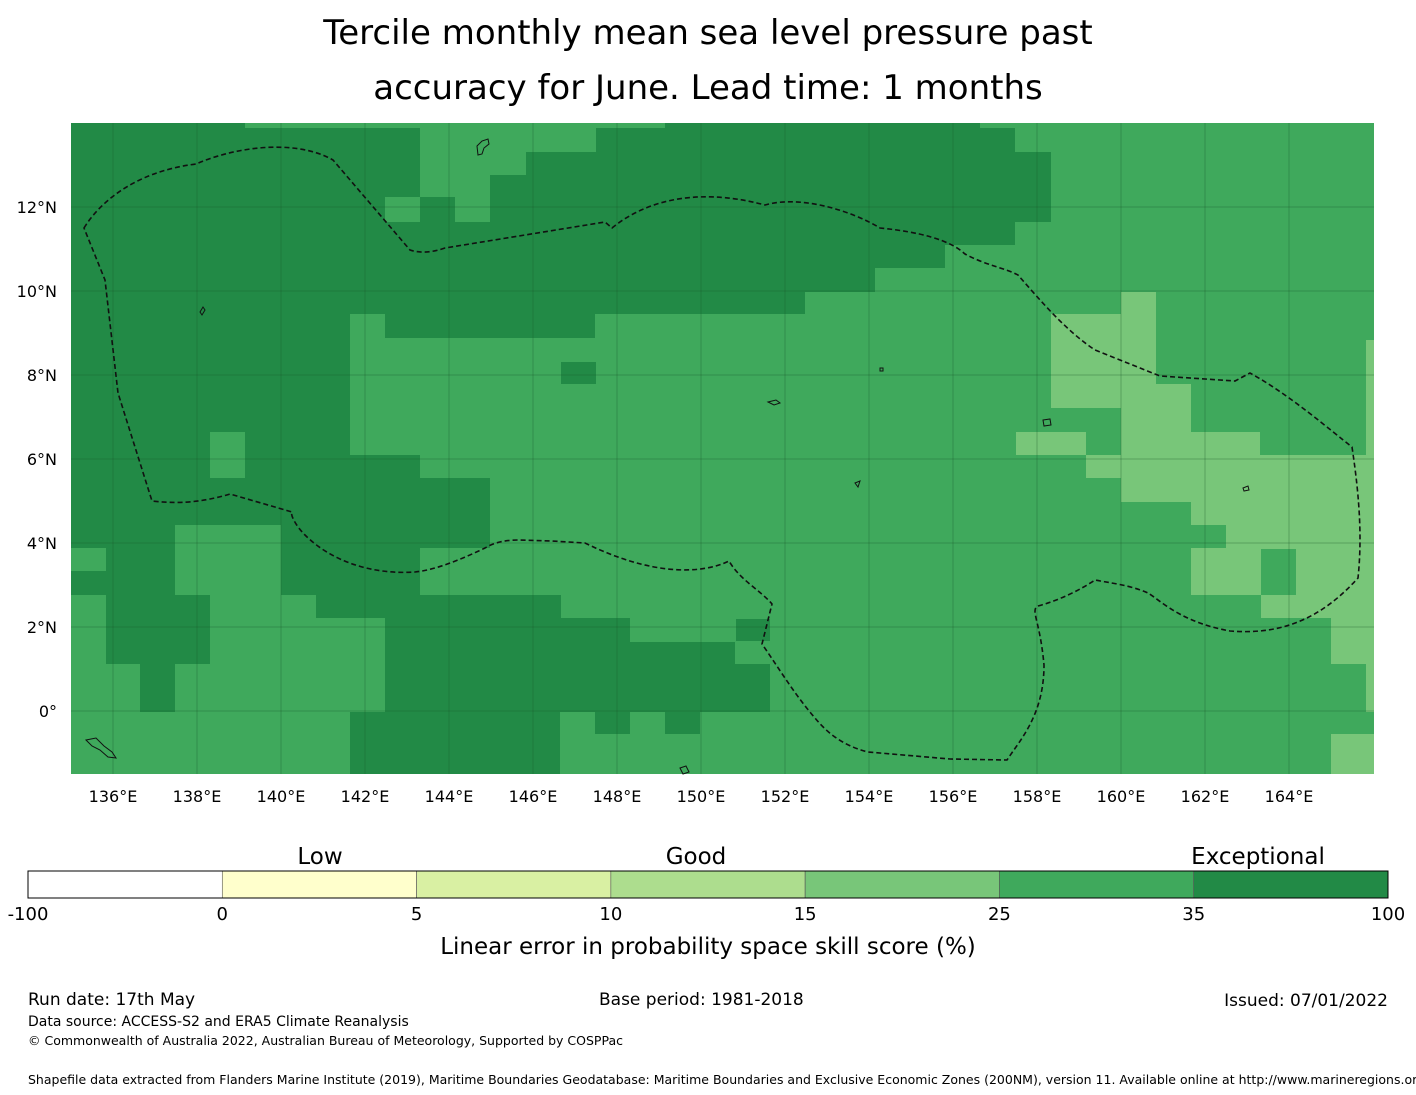  What do you see at coordinates (953, 796) in the screenshot?
I see `lon-tick-label: 156°E` at bounding box center [953, 796].